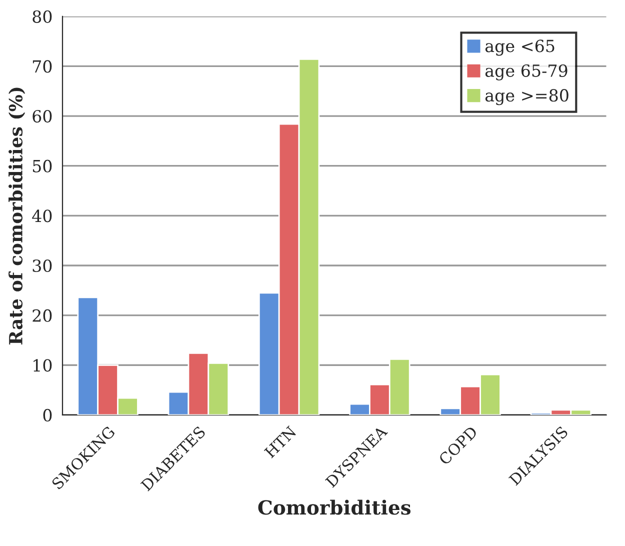 The width and height of the screenshot is (625, 546). Describe the element at coordinates (526, 72) in the screenshot. I see `legend-label: age 65-79` at that location.